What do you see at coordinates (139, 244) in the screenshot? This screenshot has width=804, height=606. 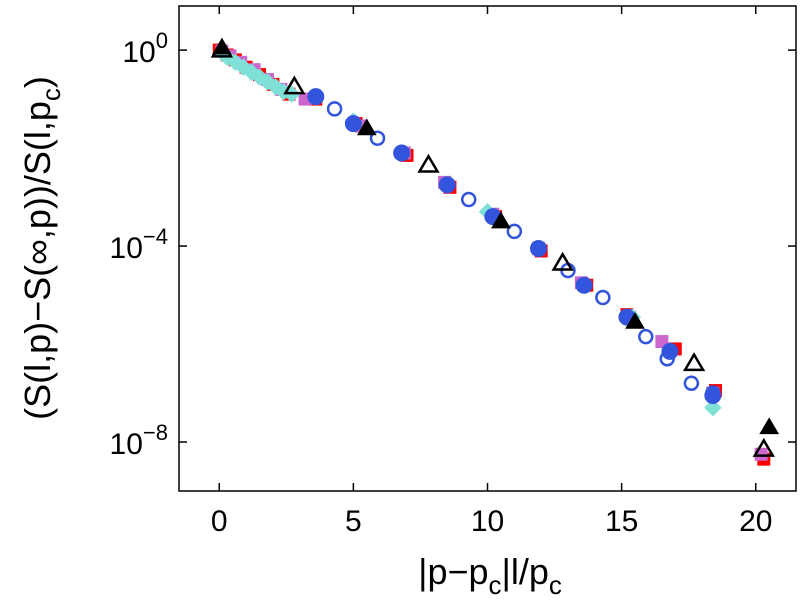 I see `y-tick-label: 10⁻⁴` at bounding box center [139, 244].